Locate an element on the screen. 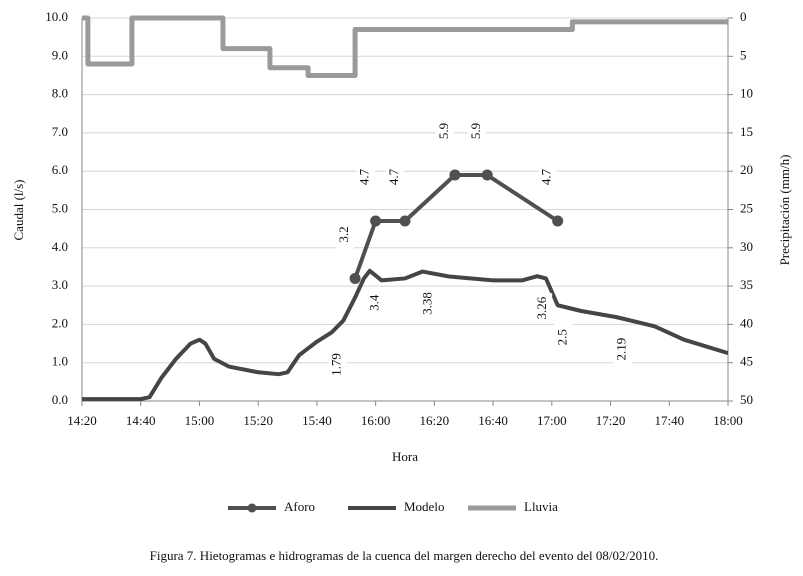  y2-tick-label: 45 is located at coordinates (746, 361).